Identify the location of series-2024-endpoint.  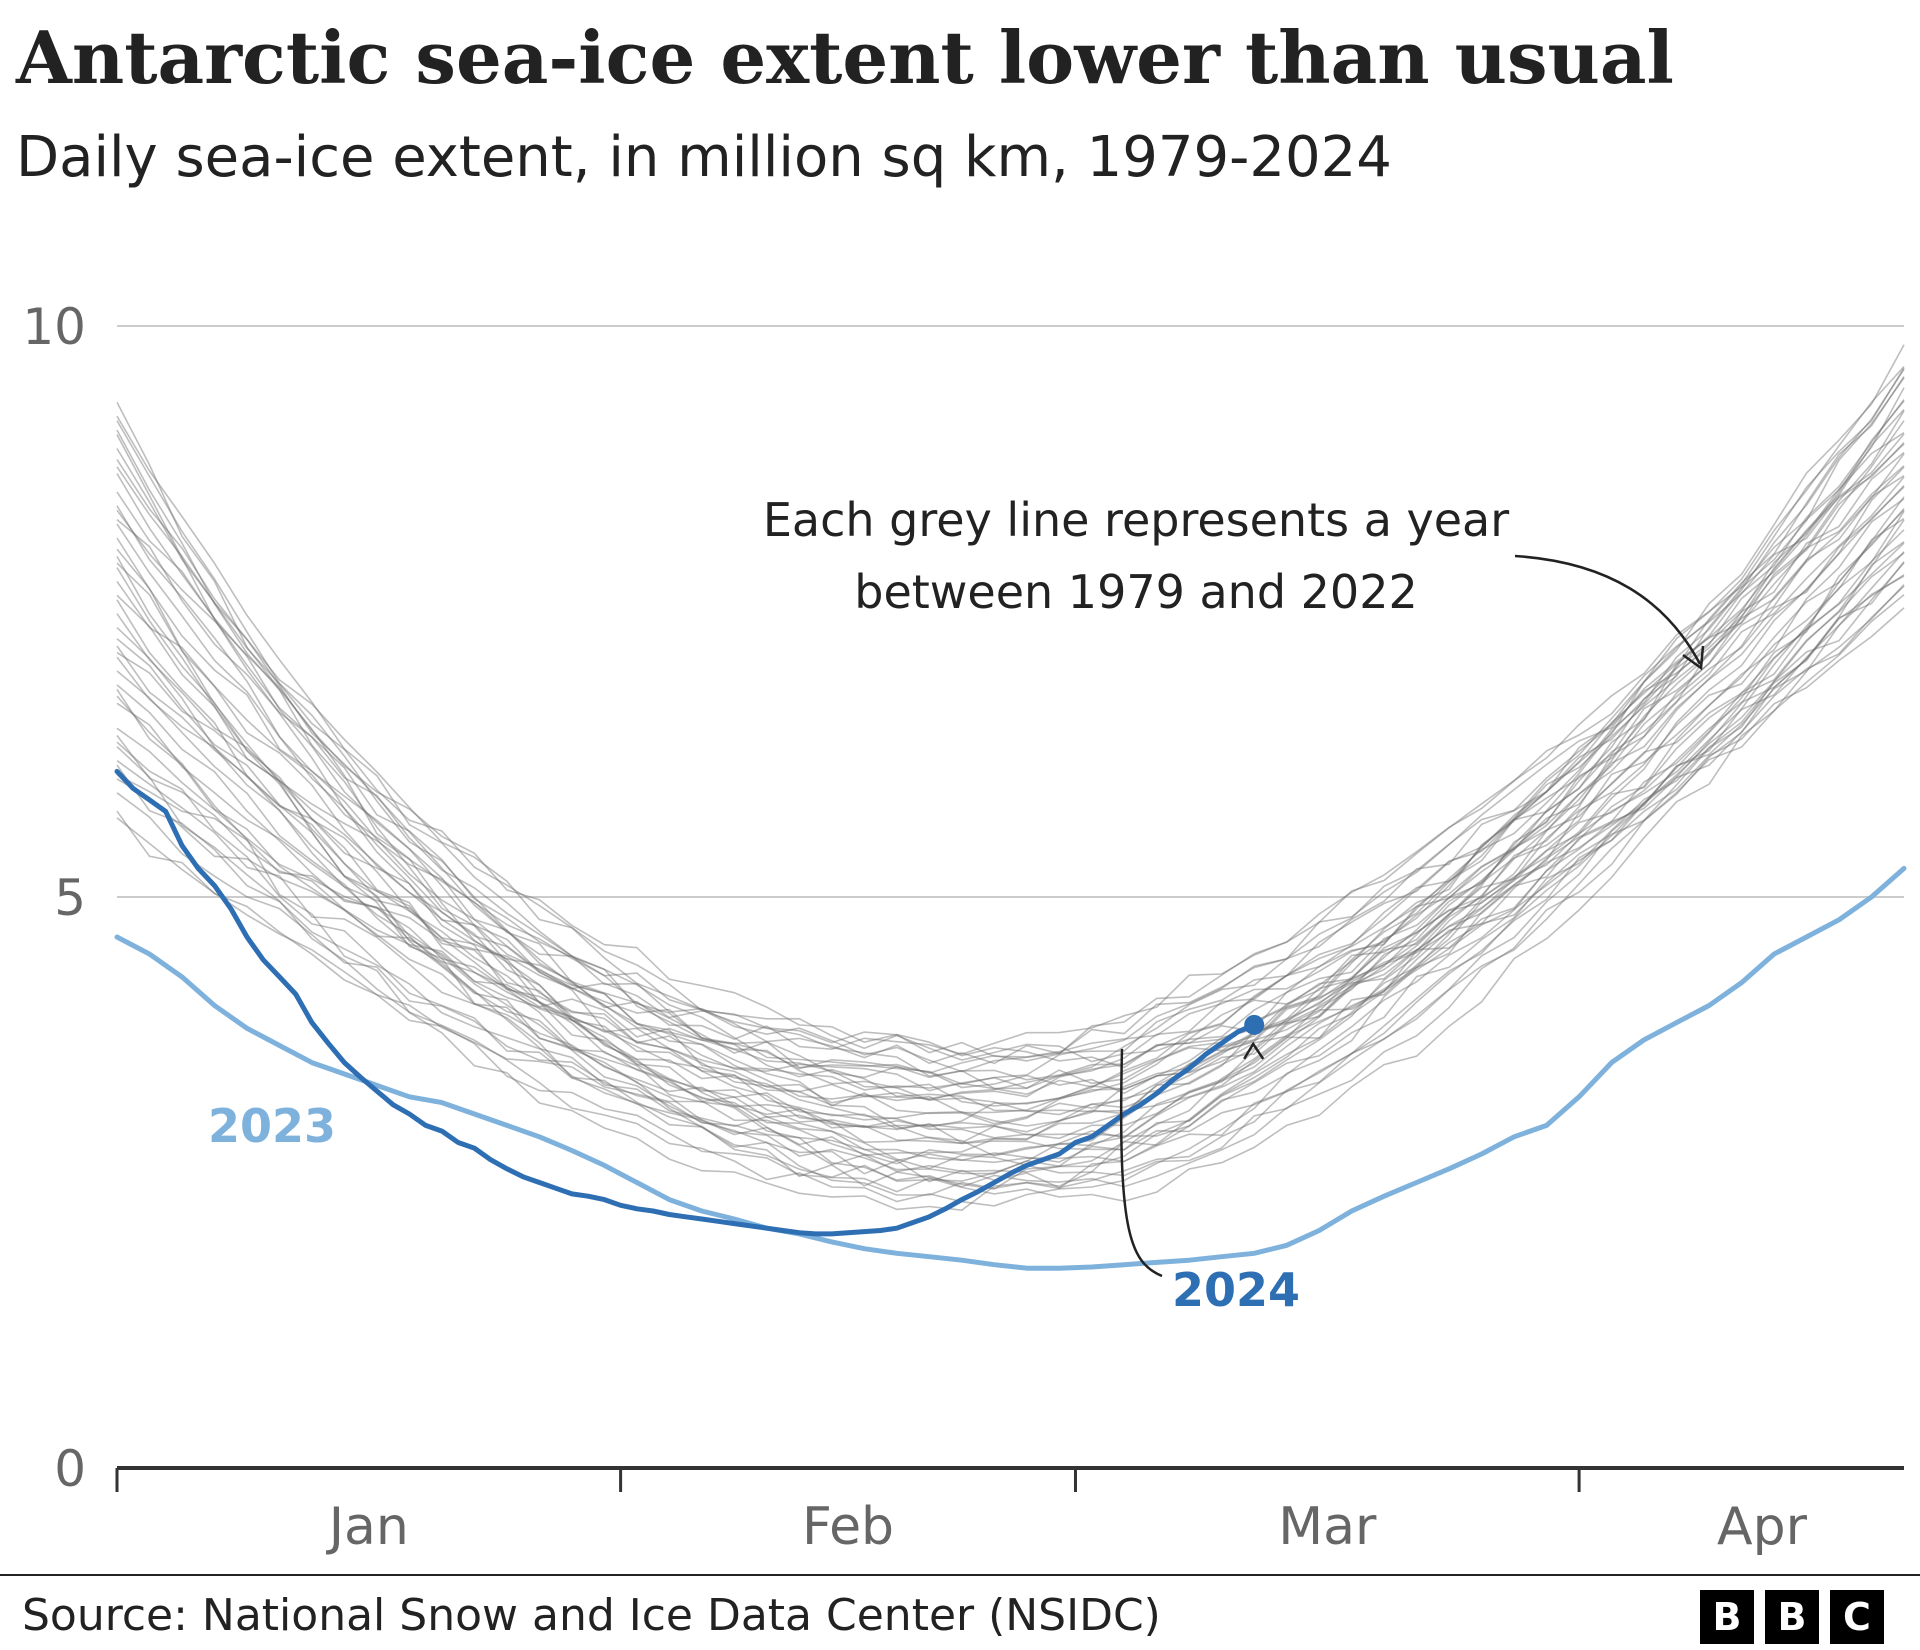
(1254, 1024).